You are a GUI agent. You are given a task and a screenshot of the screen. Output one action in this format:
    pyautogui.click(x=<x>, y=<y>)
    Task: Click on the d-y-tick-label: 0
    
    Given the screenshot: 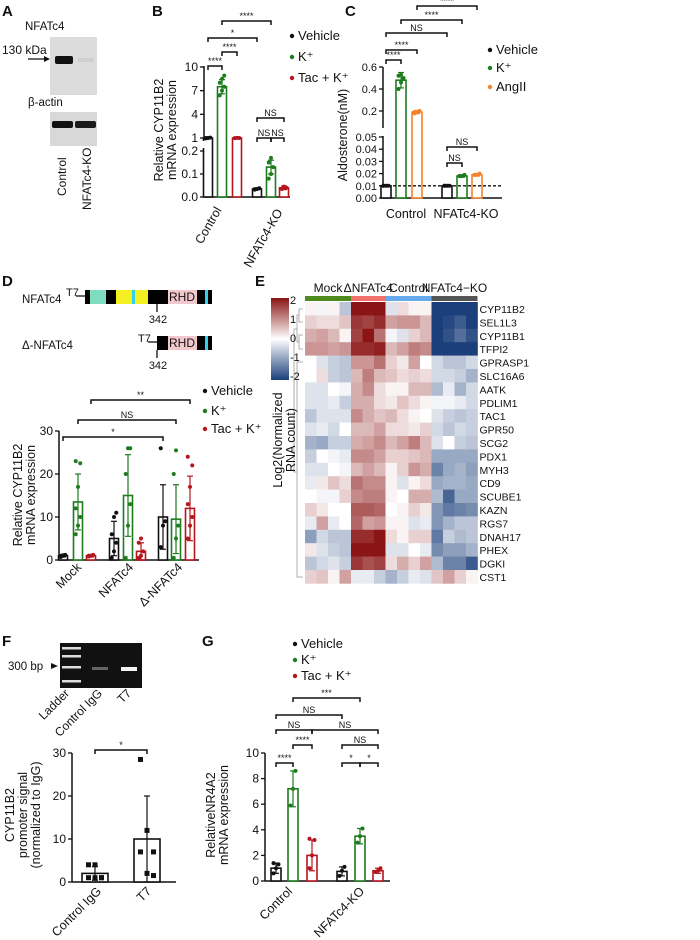 What is the action you would take?
    pyautogui.click(x=49, y=560)
    